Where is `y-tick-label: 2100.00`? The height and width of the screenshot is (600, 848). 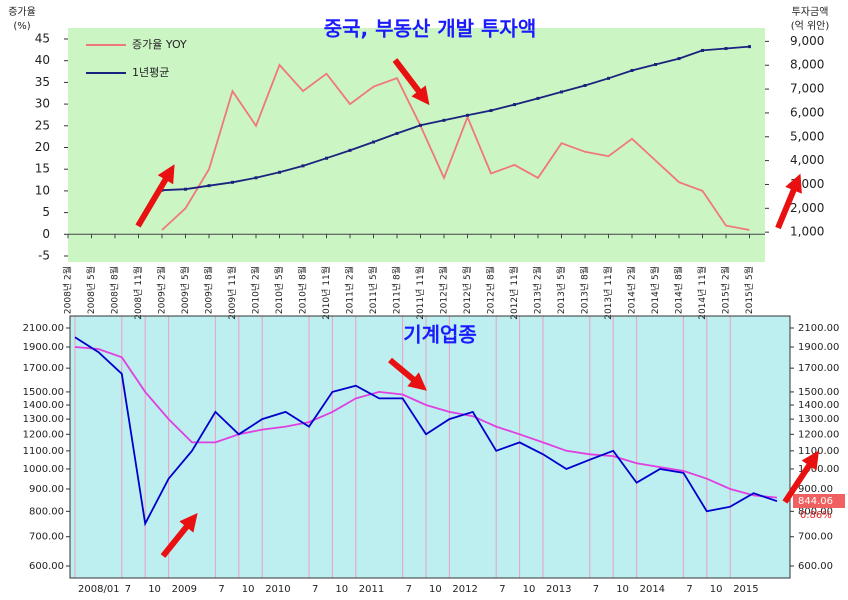 y-tick-label: 2100.00 is located at coordinates (43, 328).